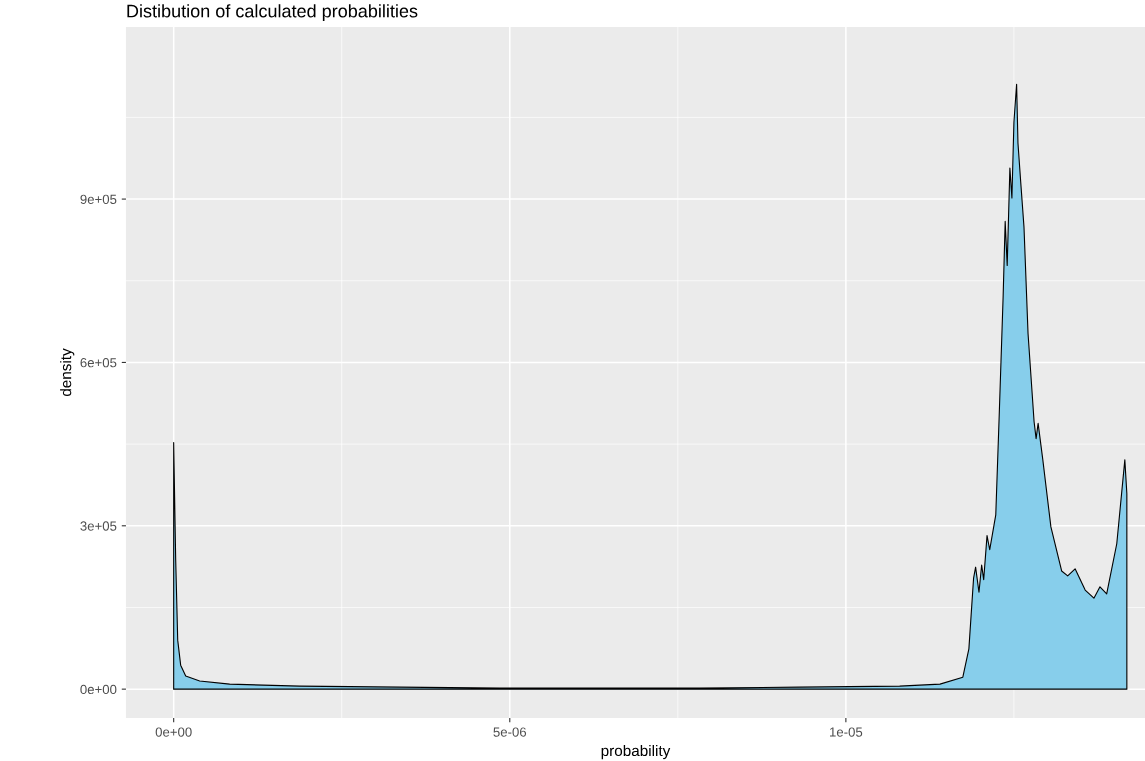 The width and height of the screenshot is (1145, 761). I want to click on x-tick-label: 5e-06, so click(510, 732).